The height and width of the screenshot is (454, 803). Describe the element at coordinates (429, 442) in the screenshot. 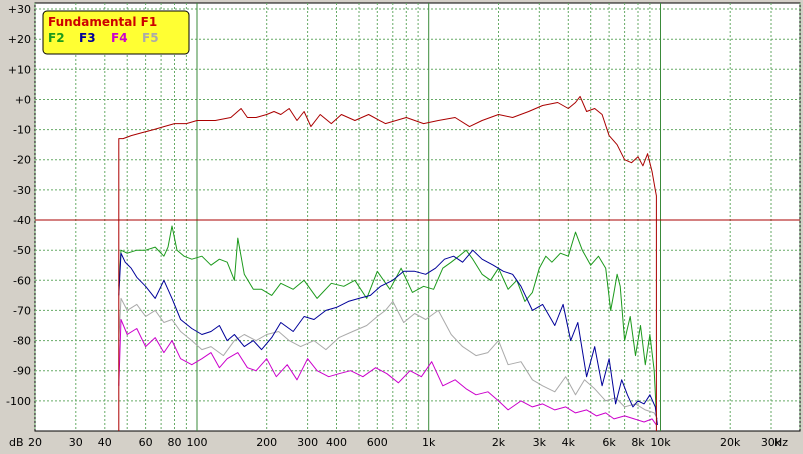

I see `x-tick-label: 1k` at that location.